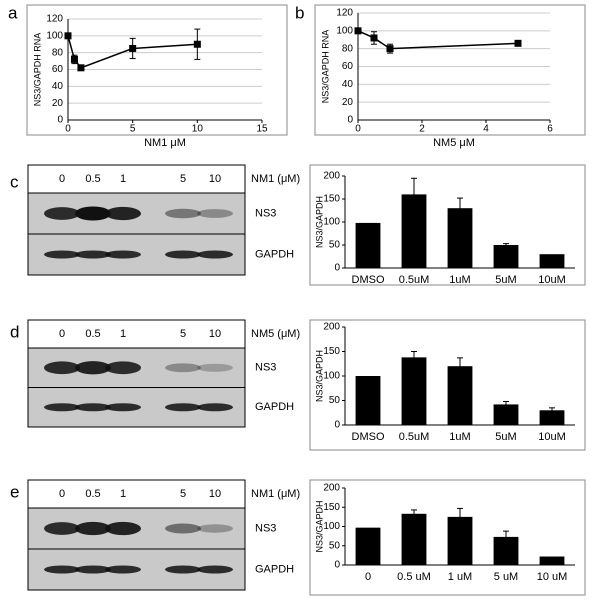 The height and width of the screenshot is (600, 600). Describe the element at coordinates (422, 129) in the screenshot. I see `x-tick-label: 2` at that location.